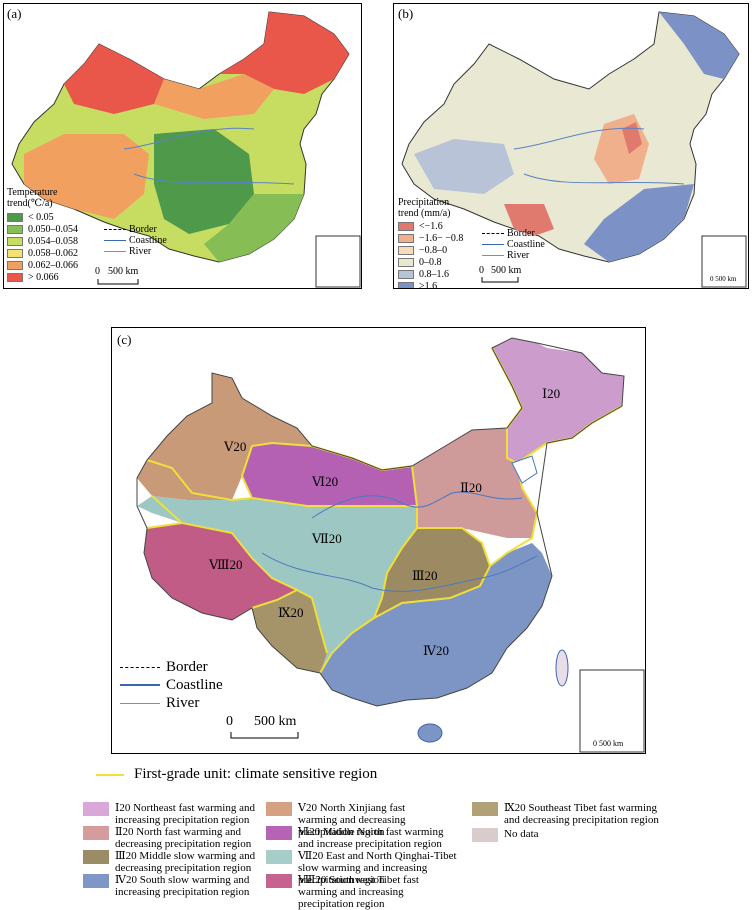 The height and width of the screenshot is (910, 752). I want to click on precip-class-4-label: 0–0.8, so click(430, 262).